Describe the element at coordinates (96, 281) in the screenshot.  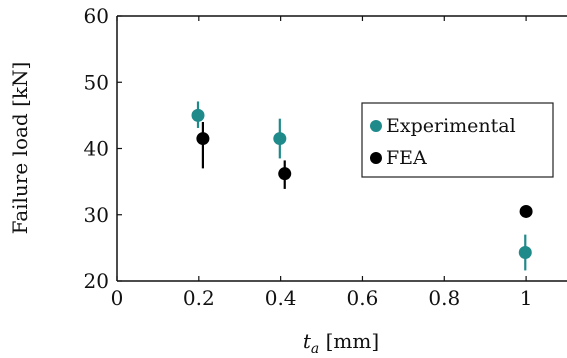
I see `y-tick-label: 20` at that location.